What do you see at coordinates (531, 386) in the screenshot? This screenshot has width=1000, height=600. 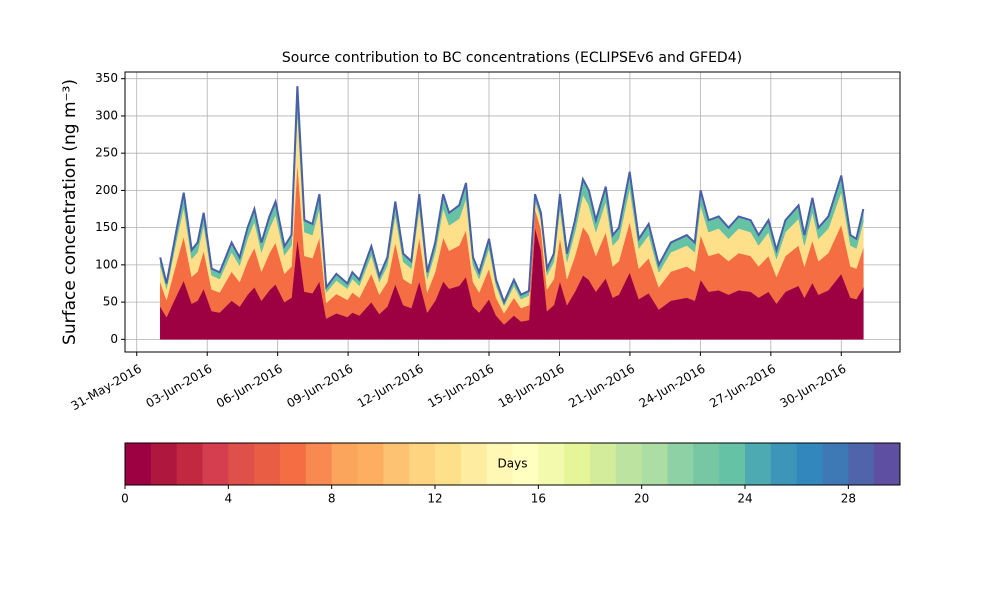 I see `x-tick-label: 18-Jun-2016` at bounding box center [531, 386].